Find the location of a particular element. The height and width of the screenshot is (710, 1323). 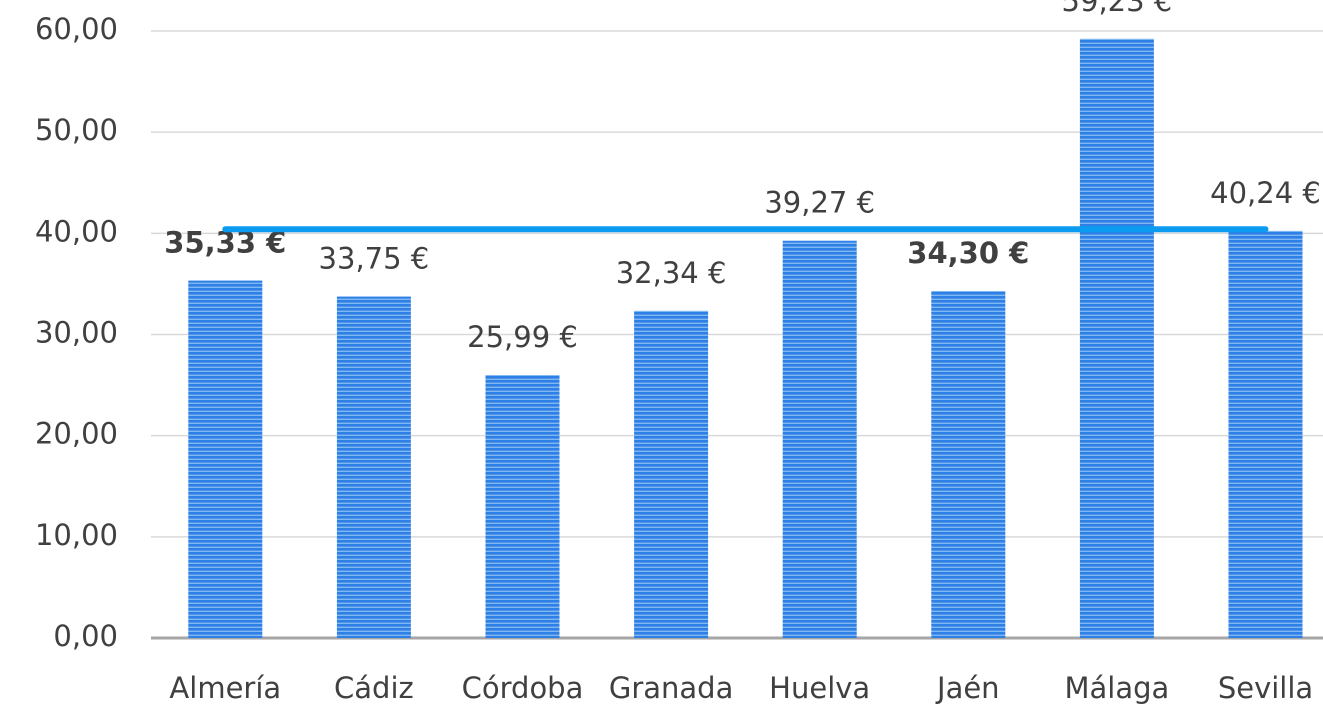

x-tick-label: Sevilla is located at coordinates (1265, 688).